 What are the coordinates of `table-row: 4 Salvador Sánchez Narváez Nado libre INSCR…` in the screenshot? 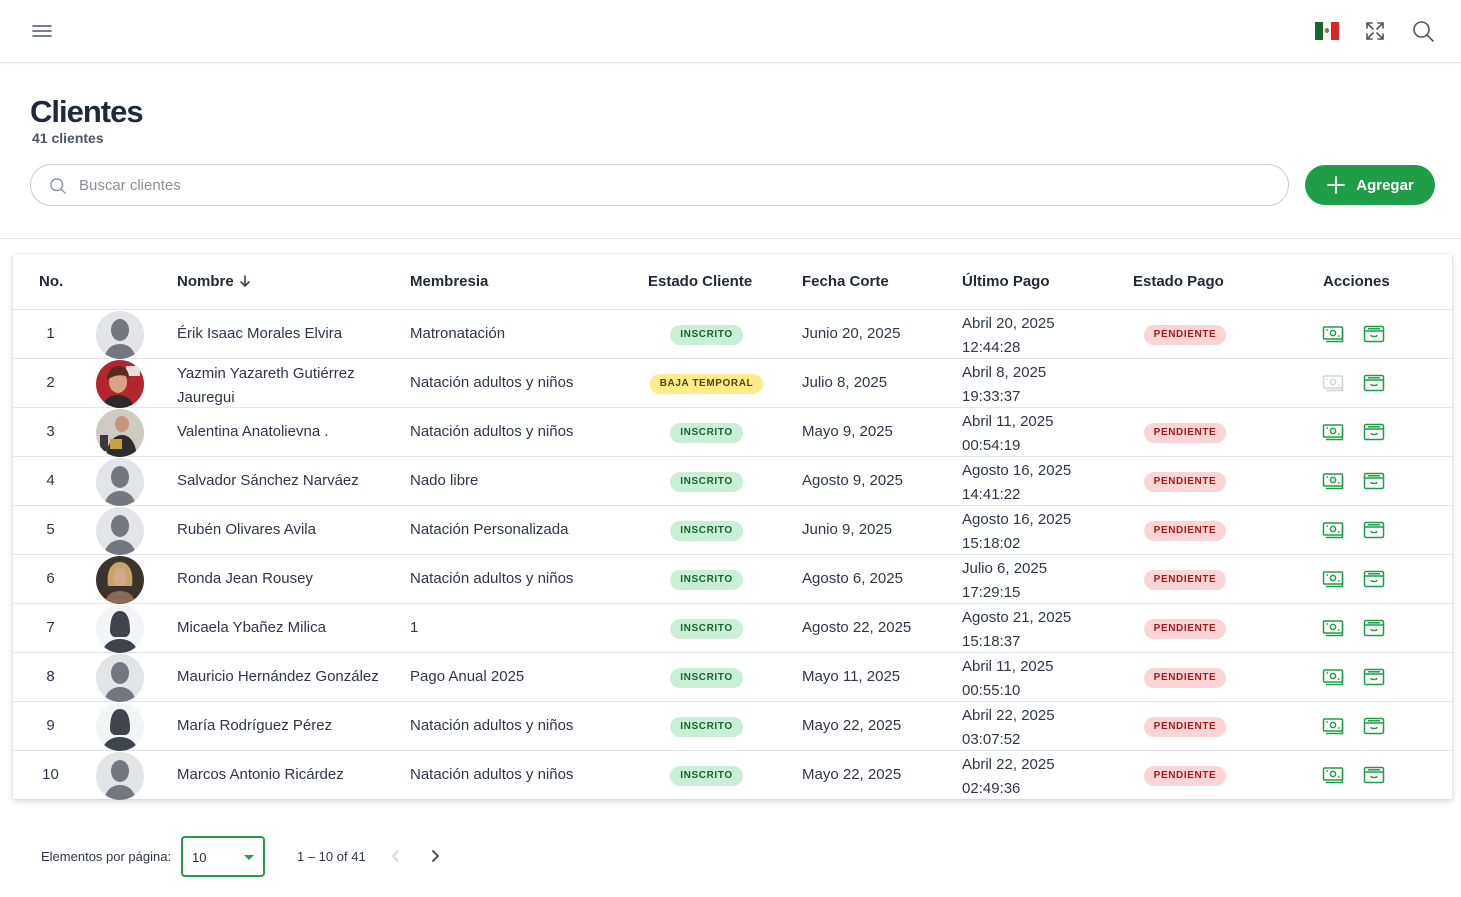 It's located at (732, 481).